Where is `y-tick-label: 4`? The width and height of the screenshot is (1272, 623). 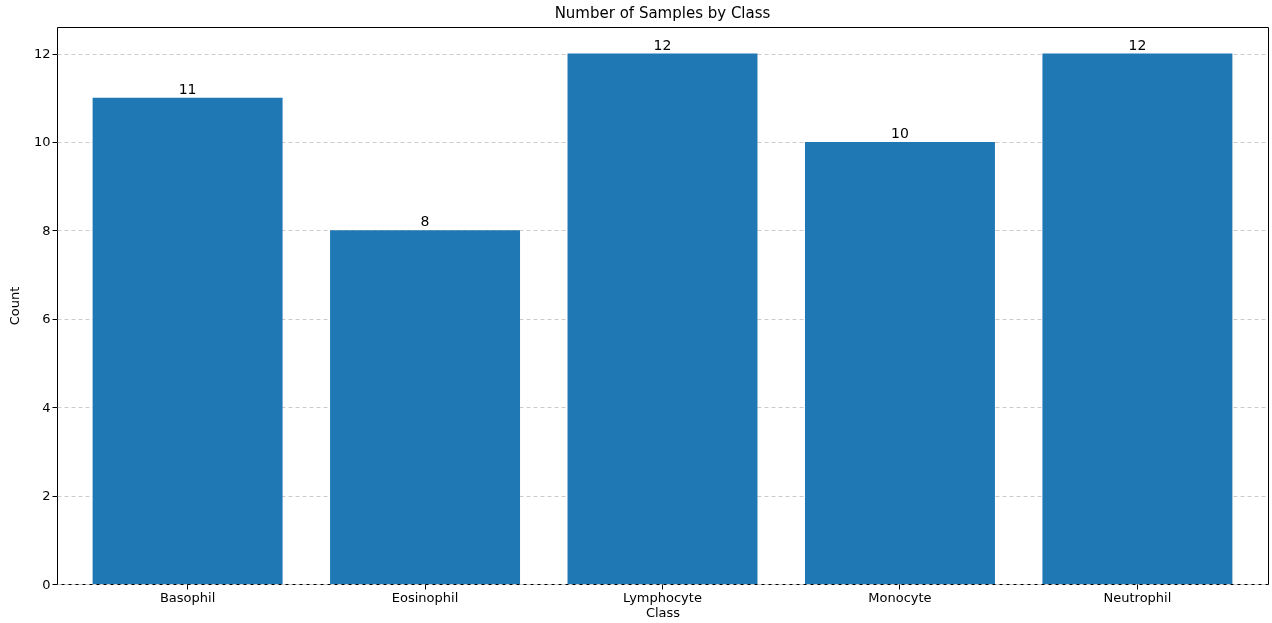
y-tick-label: 4 is located at coordinates (46, 407).